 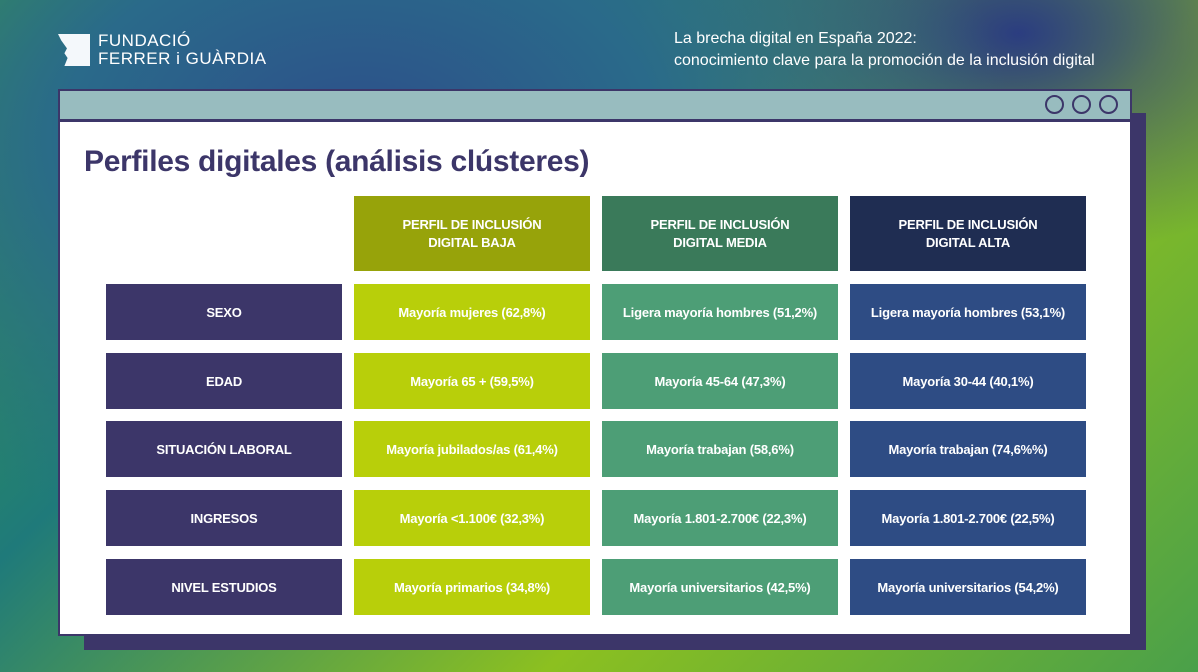 I want to click on table-cell: Mayoría jubilados/as (61,4%), so click(x=472, y=449).